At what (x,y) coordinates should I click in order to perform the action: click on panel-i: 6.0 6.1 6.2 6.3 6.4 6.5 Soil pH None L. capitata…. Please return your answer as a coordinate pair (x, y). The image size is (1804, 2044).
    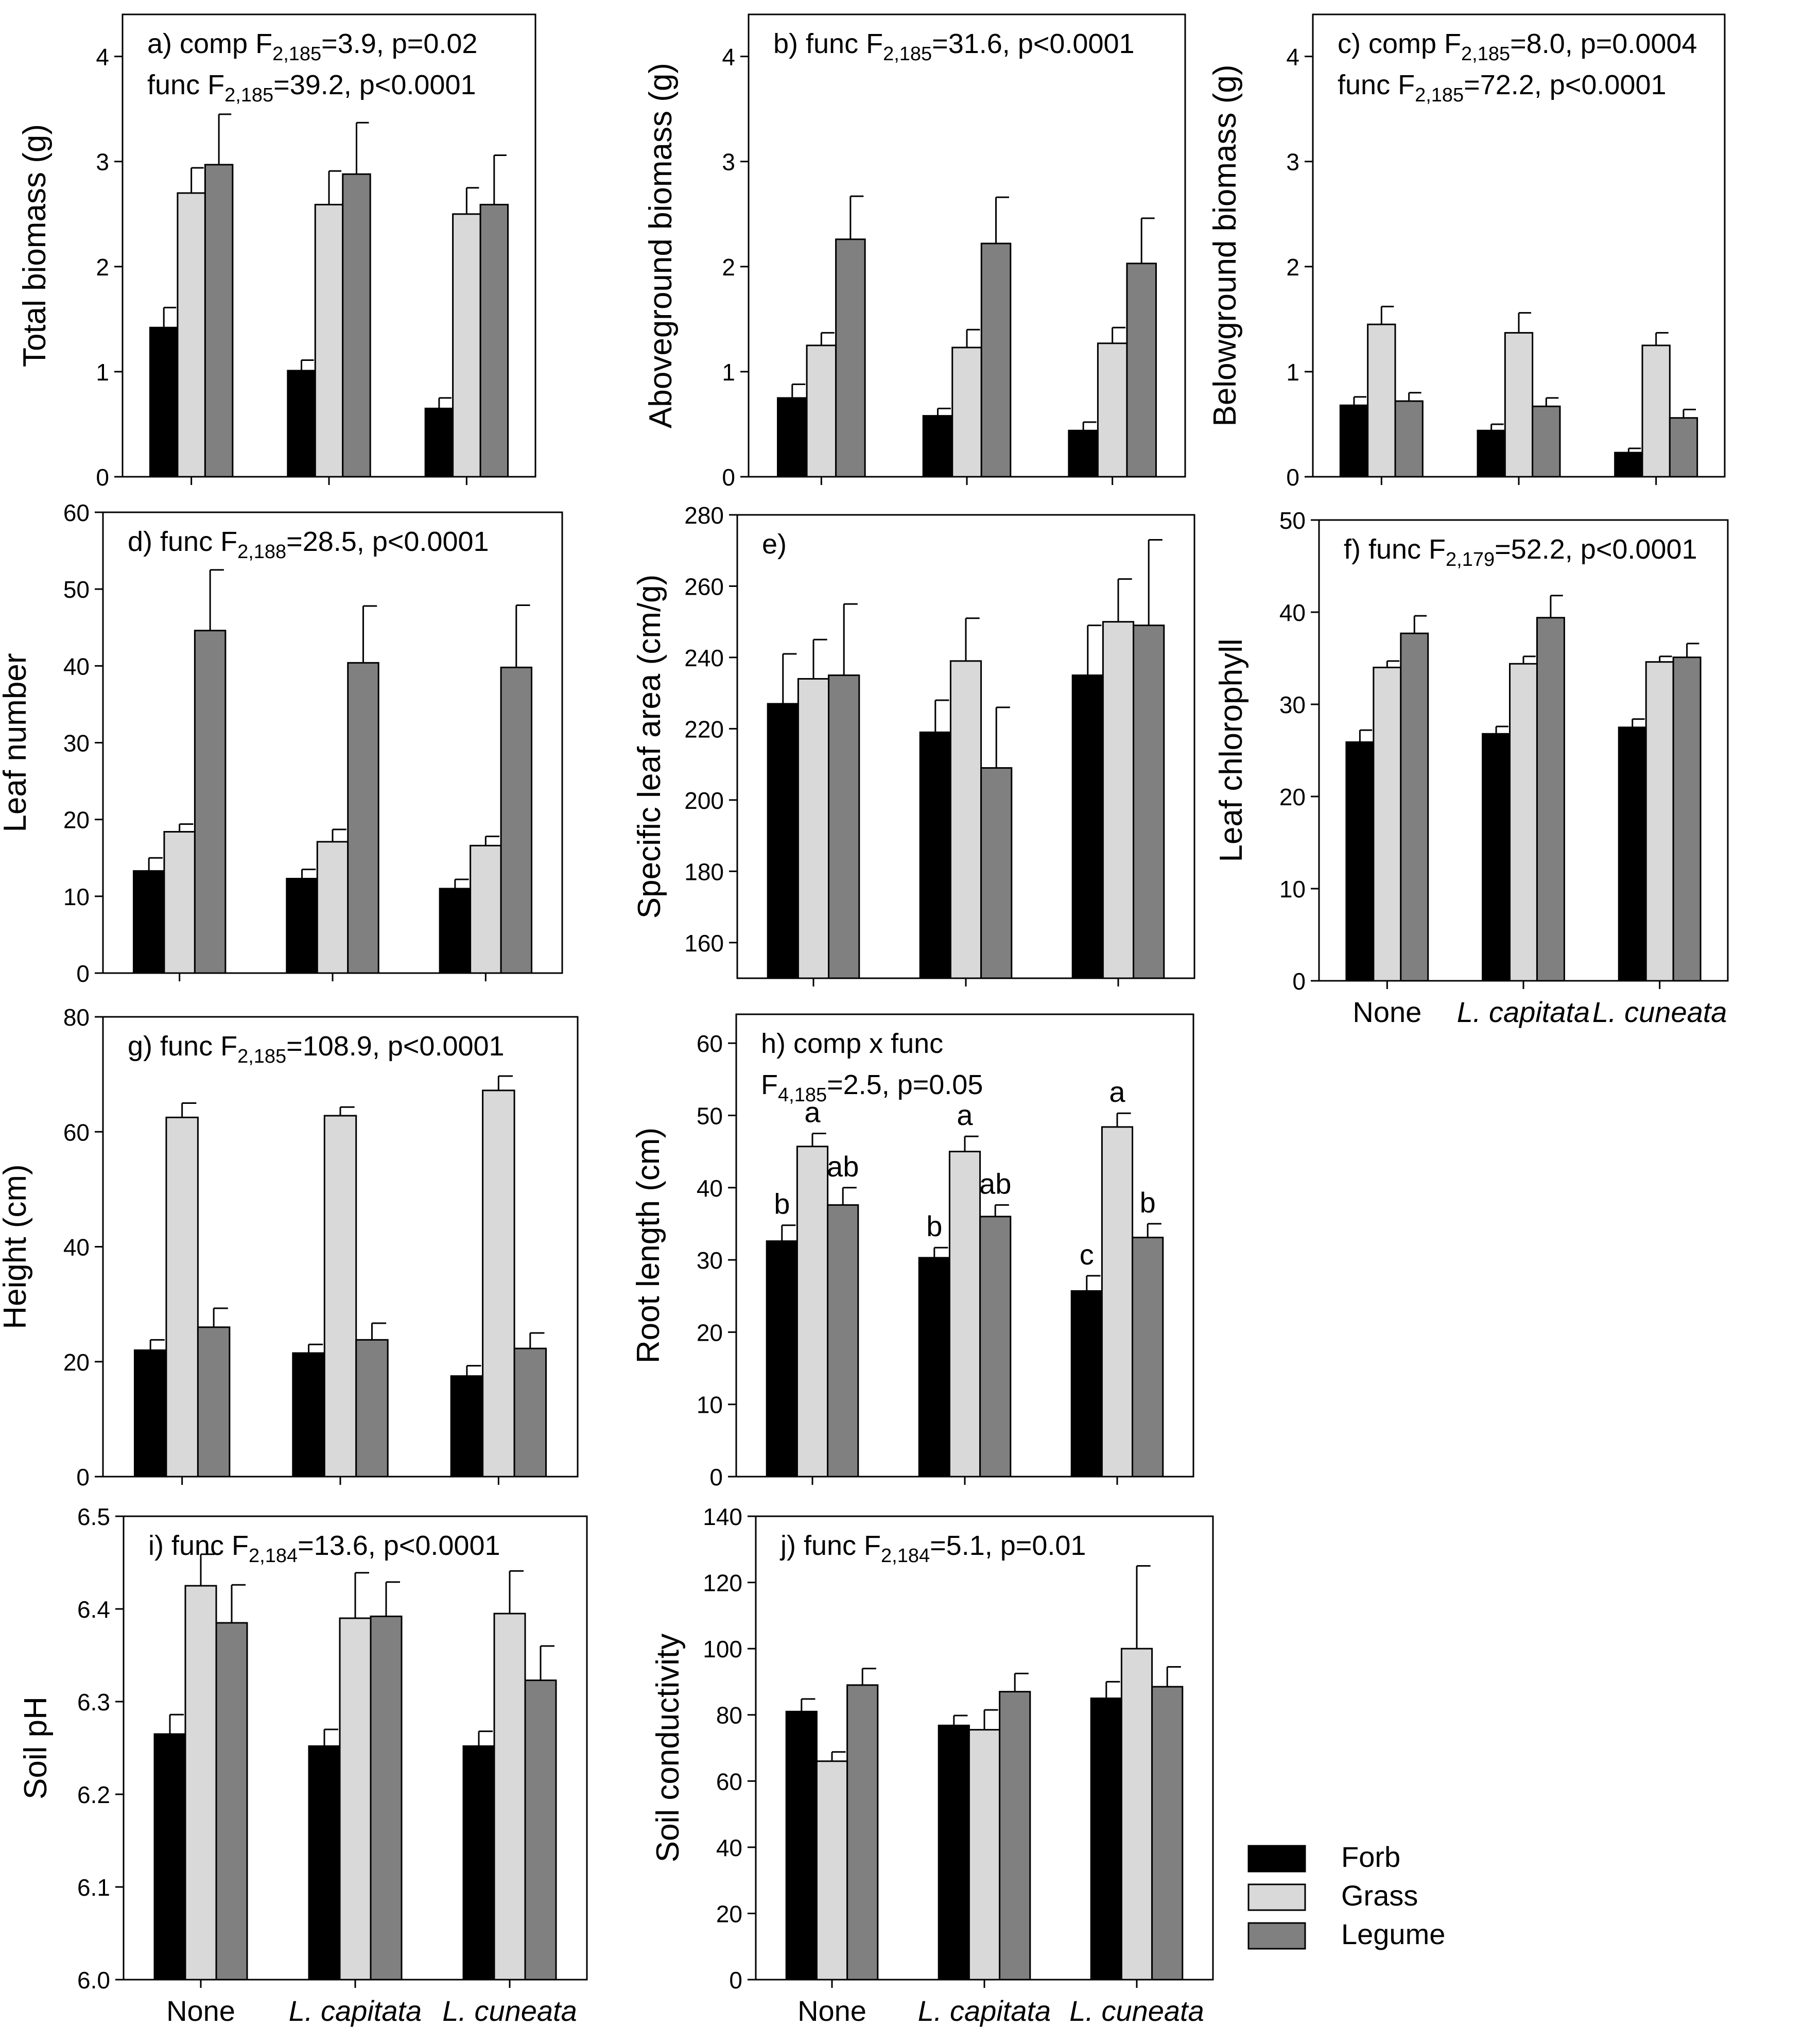
    Looking at the image, I should click on (303, 1765).